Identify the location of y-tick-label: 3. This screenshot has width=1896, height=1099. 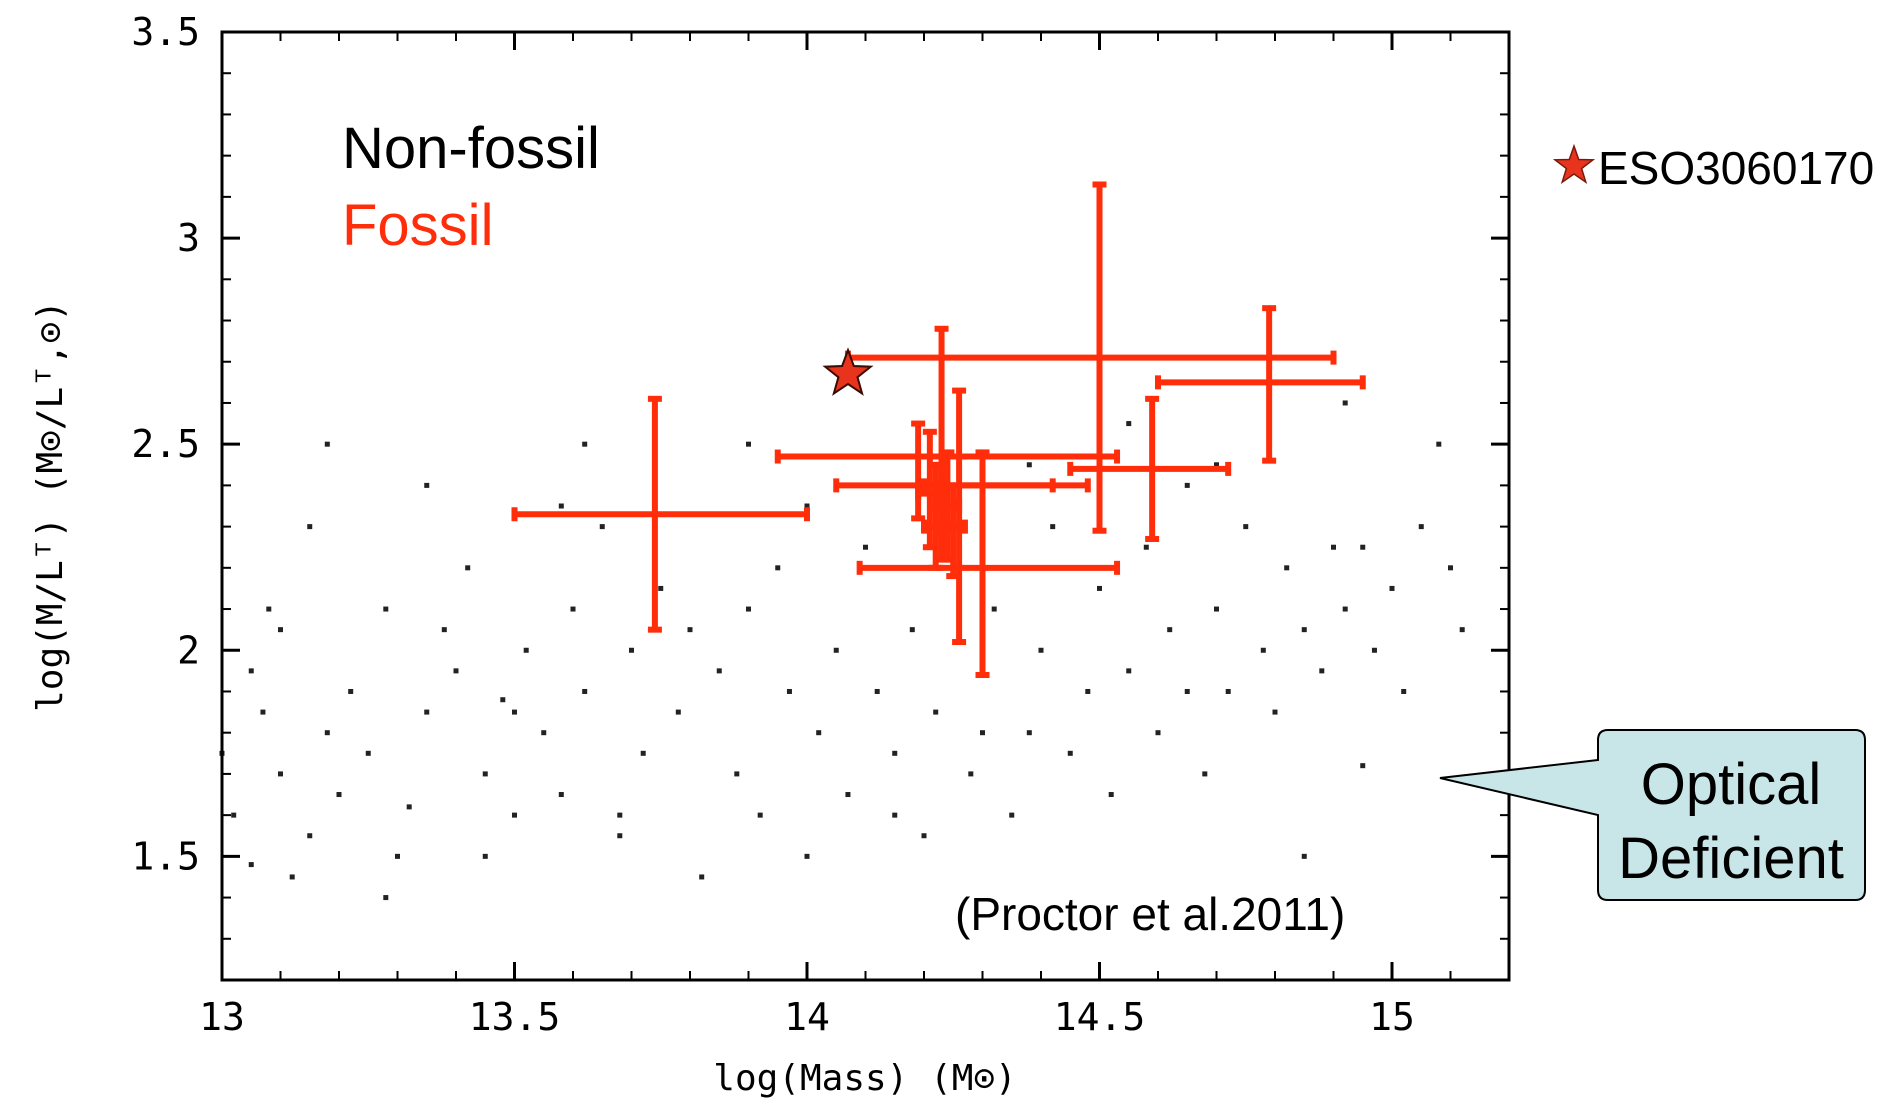
(188, 238).